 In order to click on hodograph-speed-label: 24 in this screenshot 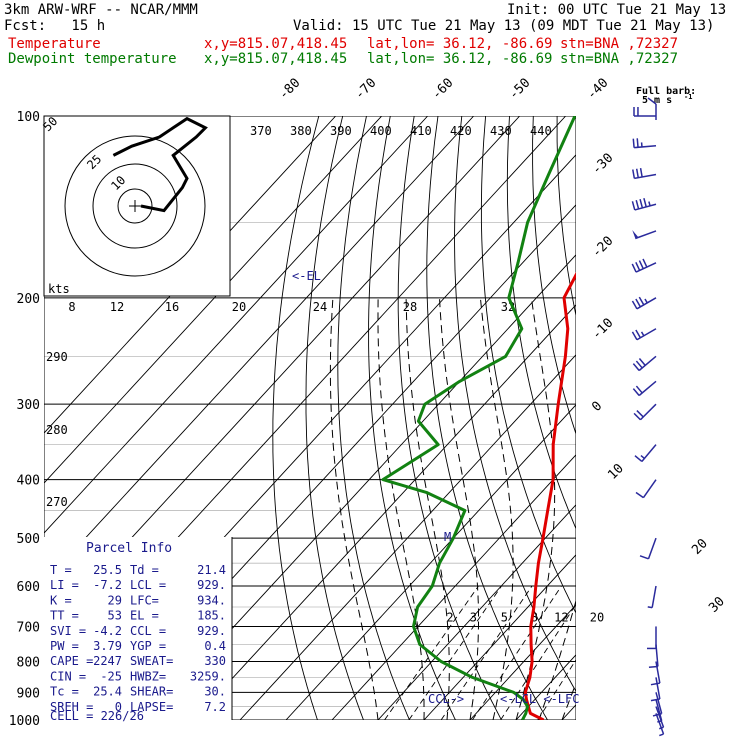, I will do `click(320, 307)`.